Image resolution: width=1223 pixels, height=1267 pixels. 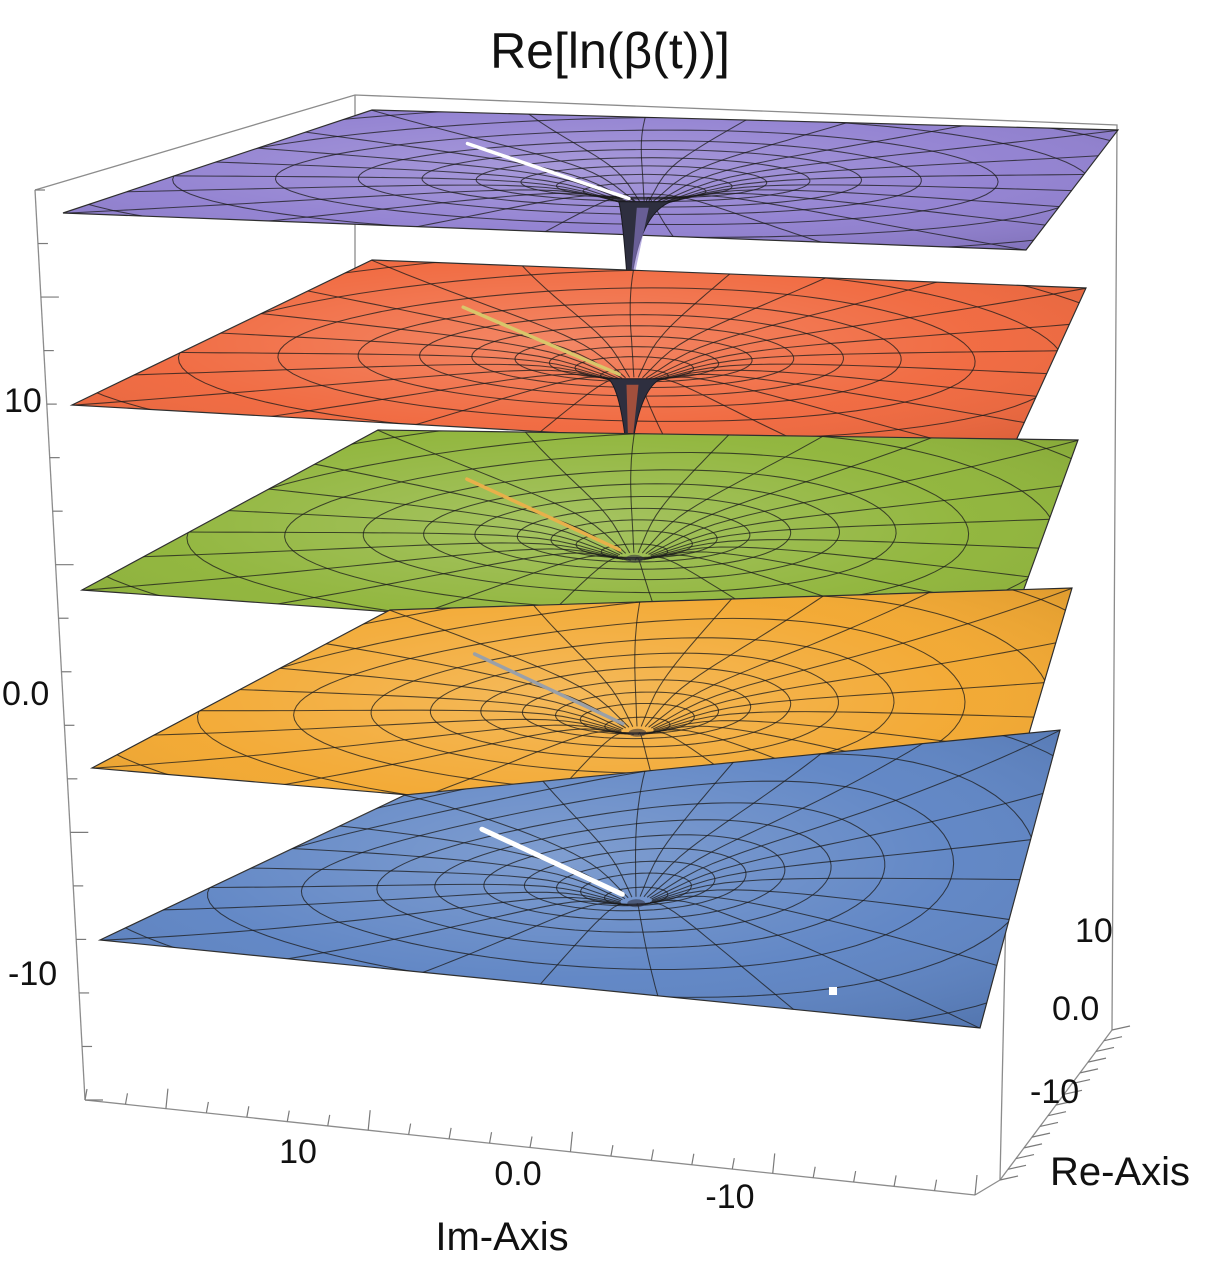 What do you see at coordinates (541, 341) in the screenshot?
I see `sheet-4-branch-cut` at bounding box center [541, 341].